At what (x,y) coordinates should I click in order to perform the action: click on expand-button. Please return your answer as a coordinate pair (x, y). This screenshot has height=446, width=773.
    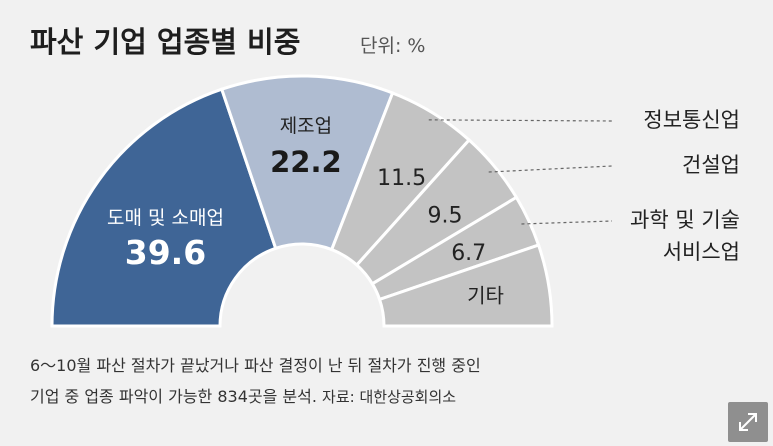
    Looking at the image, I should click on (748, 422).